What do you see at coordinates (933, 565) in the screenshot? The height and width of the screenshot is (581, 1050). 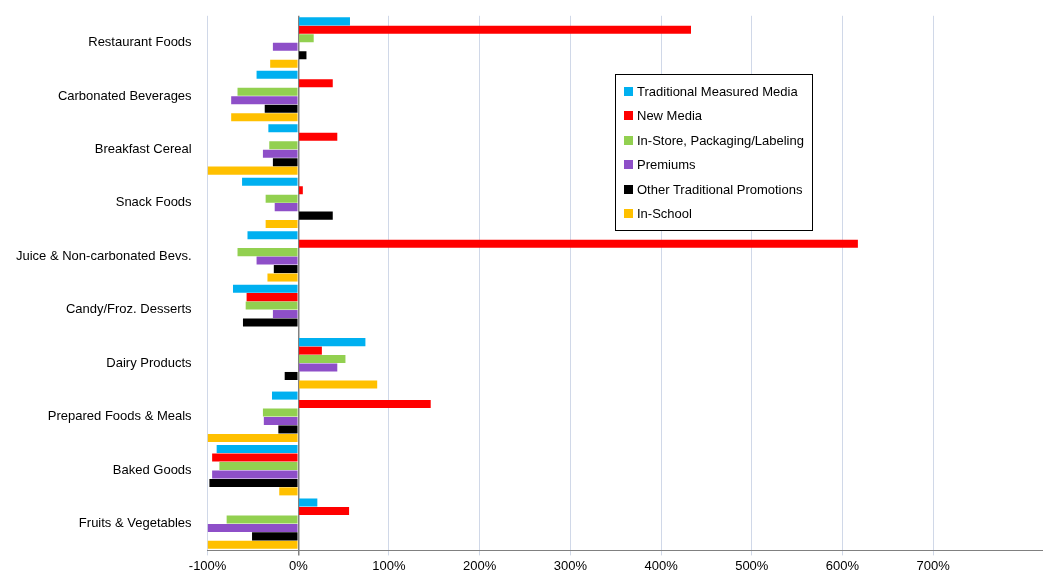 I see `x-tick-label: 700%` at bounding box center [933, 565].